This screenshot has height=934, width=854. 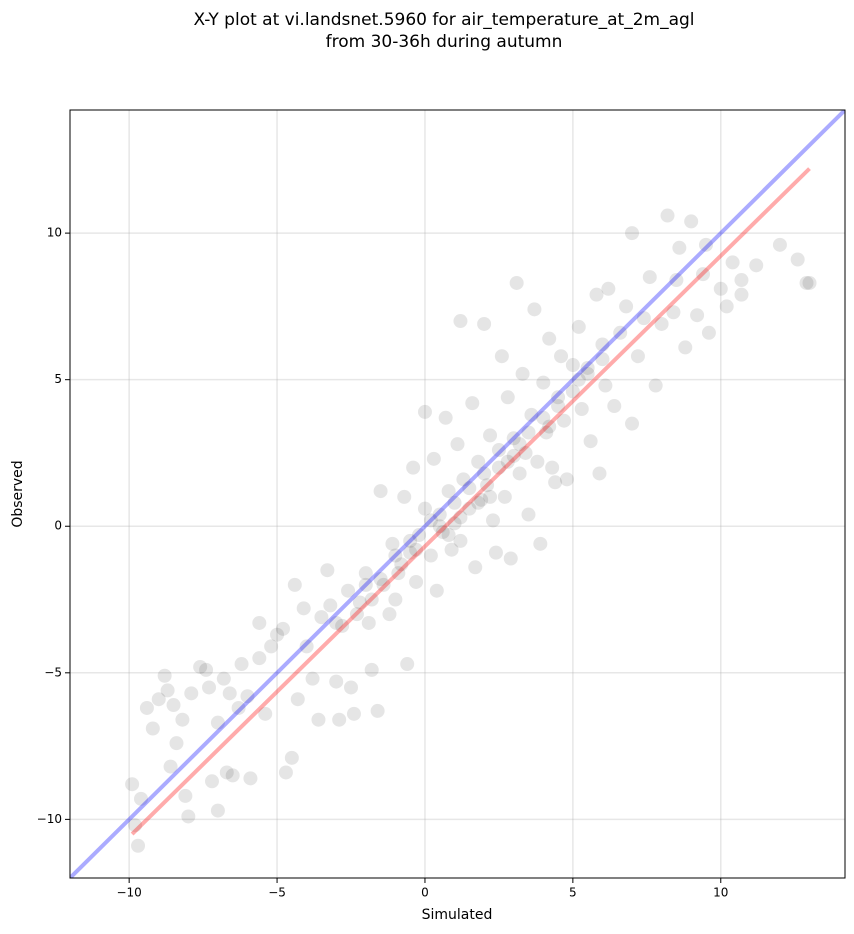 What do you see at coordinates (54, 233) in the screenshot?
I see `y-tick-label: 10` at bounding box center [54, 233].